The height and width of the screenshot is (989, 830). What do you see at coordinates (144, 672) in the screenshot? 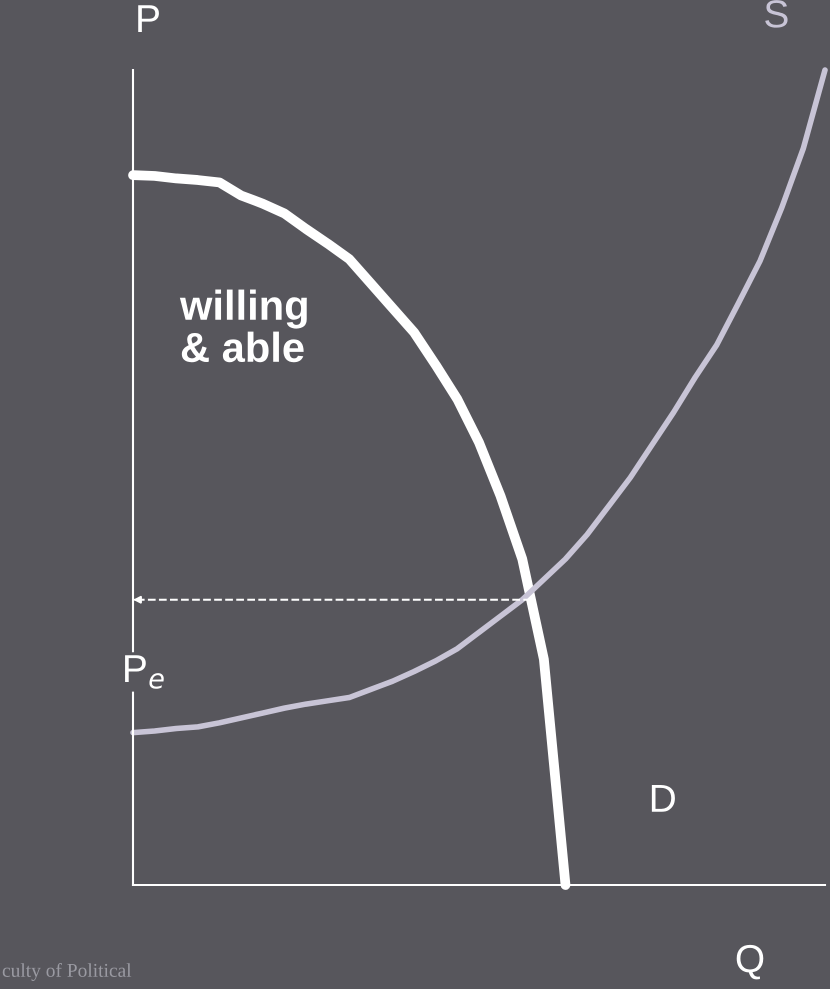
I see `ref-line-label: P$_{e}$` at bounding box center [144, 672].